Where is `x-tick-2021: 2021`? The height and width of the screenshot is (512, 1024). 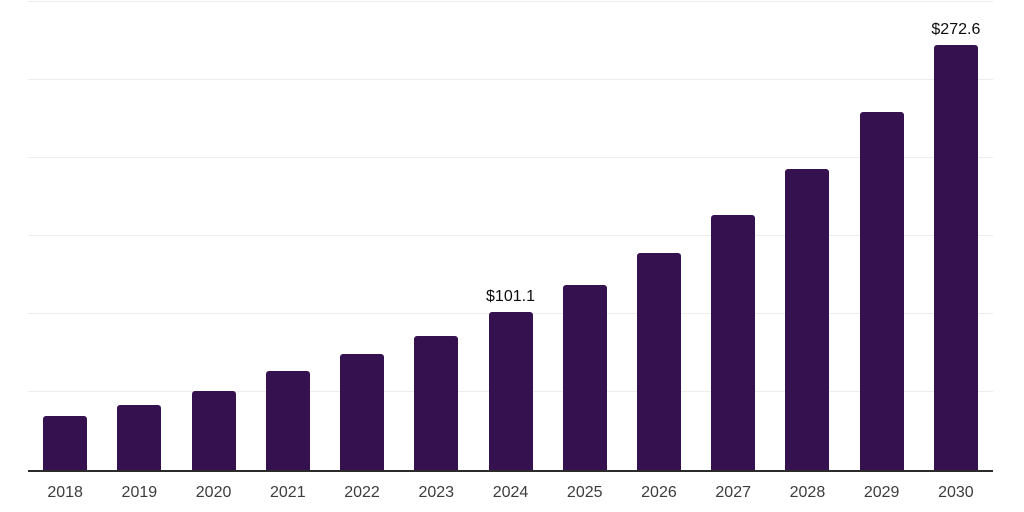 x-tick-2021: 2021 is located at coordinates (288, 492).